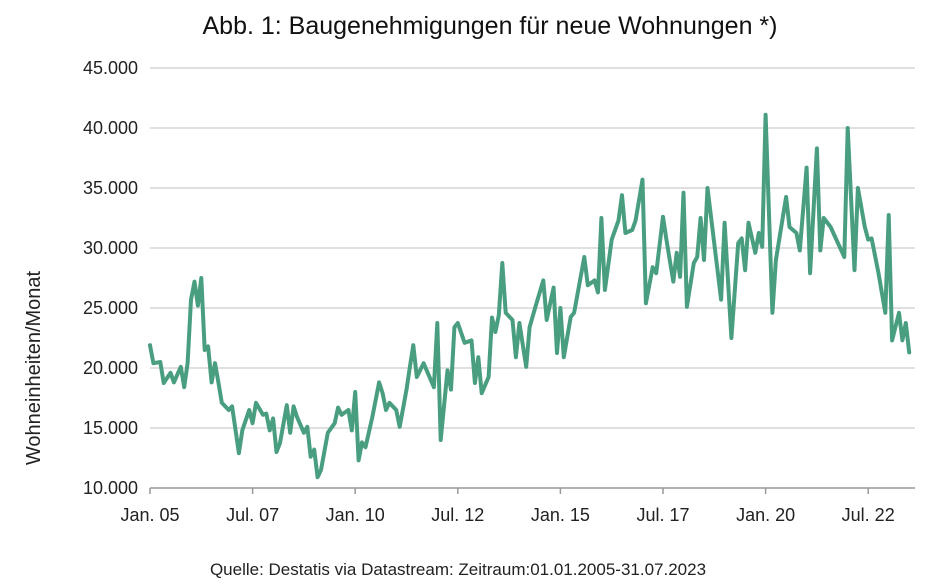 This screenshot has height=588, width=940. What do you see at coordinates (110, 68) in the screenshot?
I see `y-tick-label: 45.000` at bounding box center [110, 68].